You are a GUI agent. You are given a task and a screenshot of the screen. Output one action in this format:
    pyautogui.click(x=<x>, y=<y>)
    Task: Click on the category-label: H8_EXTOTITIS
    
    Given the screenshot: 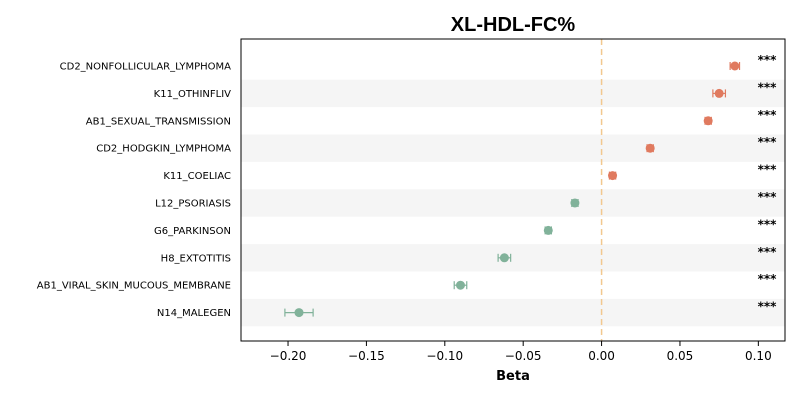 What is the action you would take?
    pyautogui.click(x=196, y=258)
    